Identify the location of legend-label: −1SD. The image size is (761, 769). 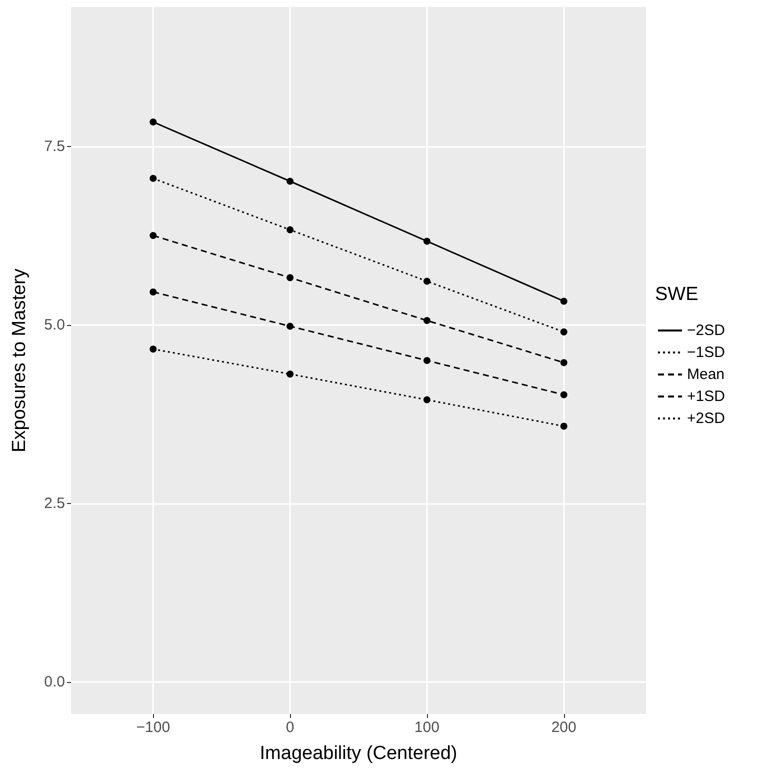
(706, 352).